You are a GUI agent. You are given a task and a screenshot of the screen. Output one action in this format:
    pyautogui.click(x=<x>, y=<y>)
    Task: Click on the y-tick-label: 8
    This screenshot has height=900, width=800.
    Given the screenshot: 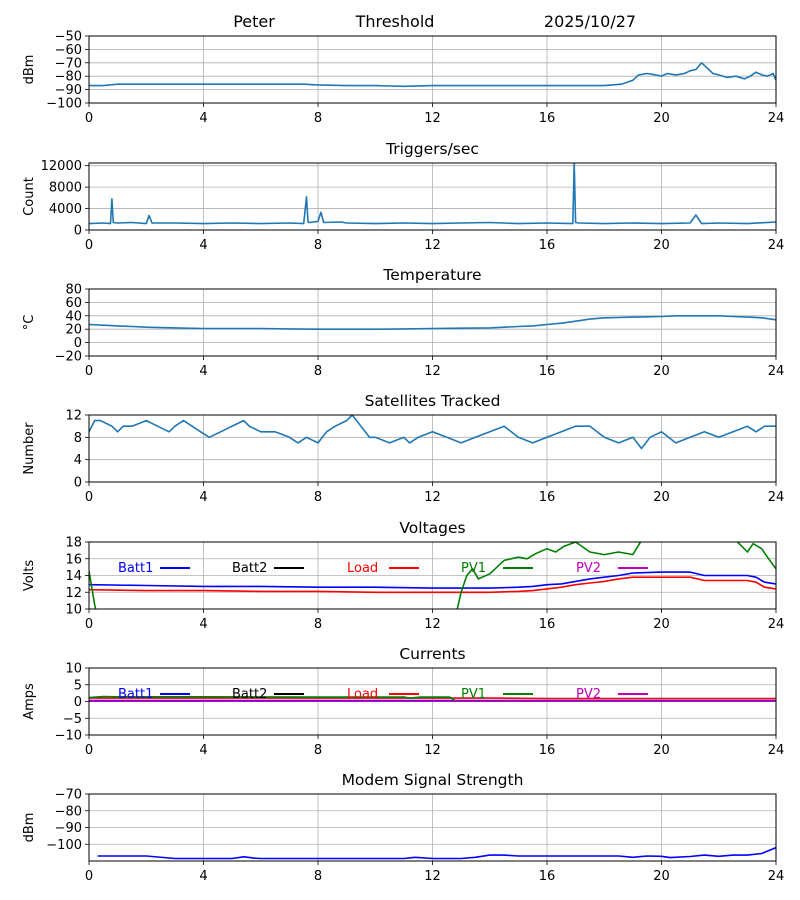 What is the action you would take?
    pyautogui.click(x=78, y=438)
    